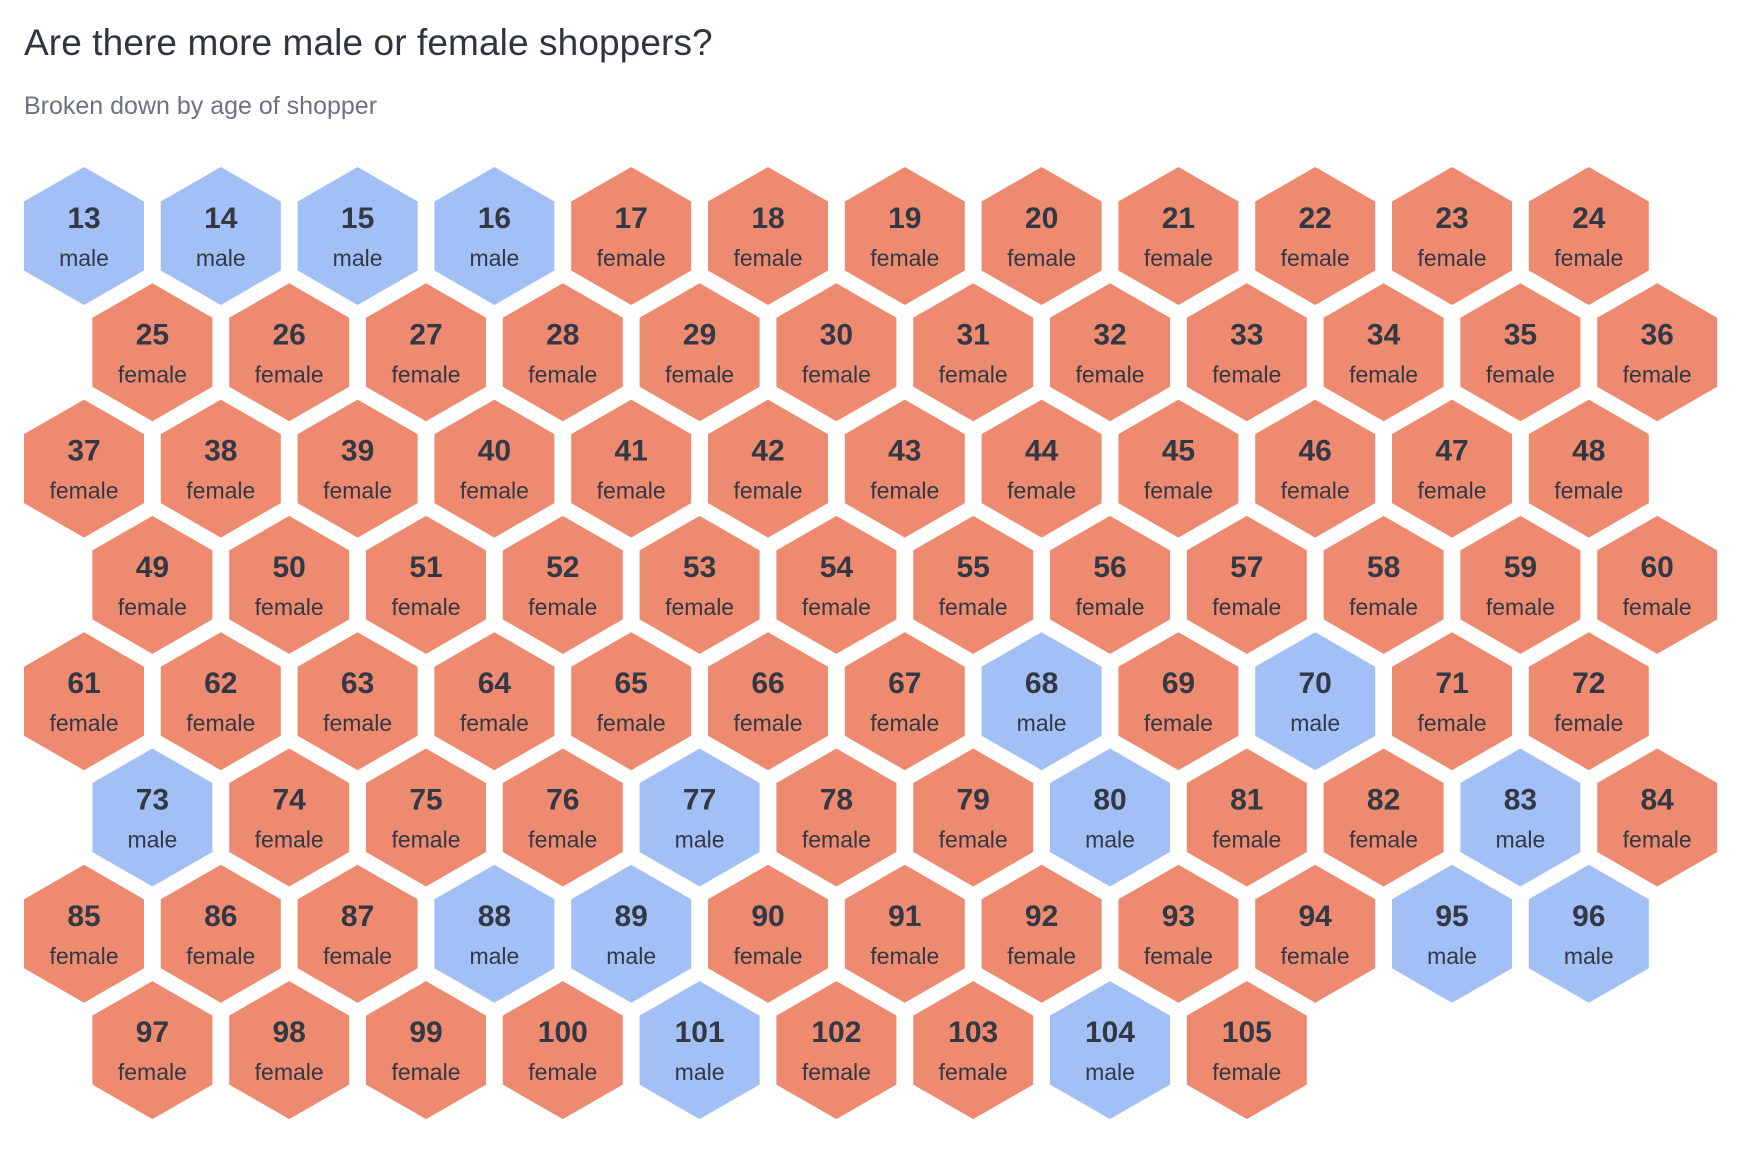 The width and height of the screenshot is (1740, 1166). What do you see at coordinates (1315, 218) in the screenshot?
I see `hex-age-label: 22` at bounding box center [1315, 218].